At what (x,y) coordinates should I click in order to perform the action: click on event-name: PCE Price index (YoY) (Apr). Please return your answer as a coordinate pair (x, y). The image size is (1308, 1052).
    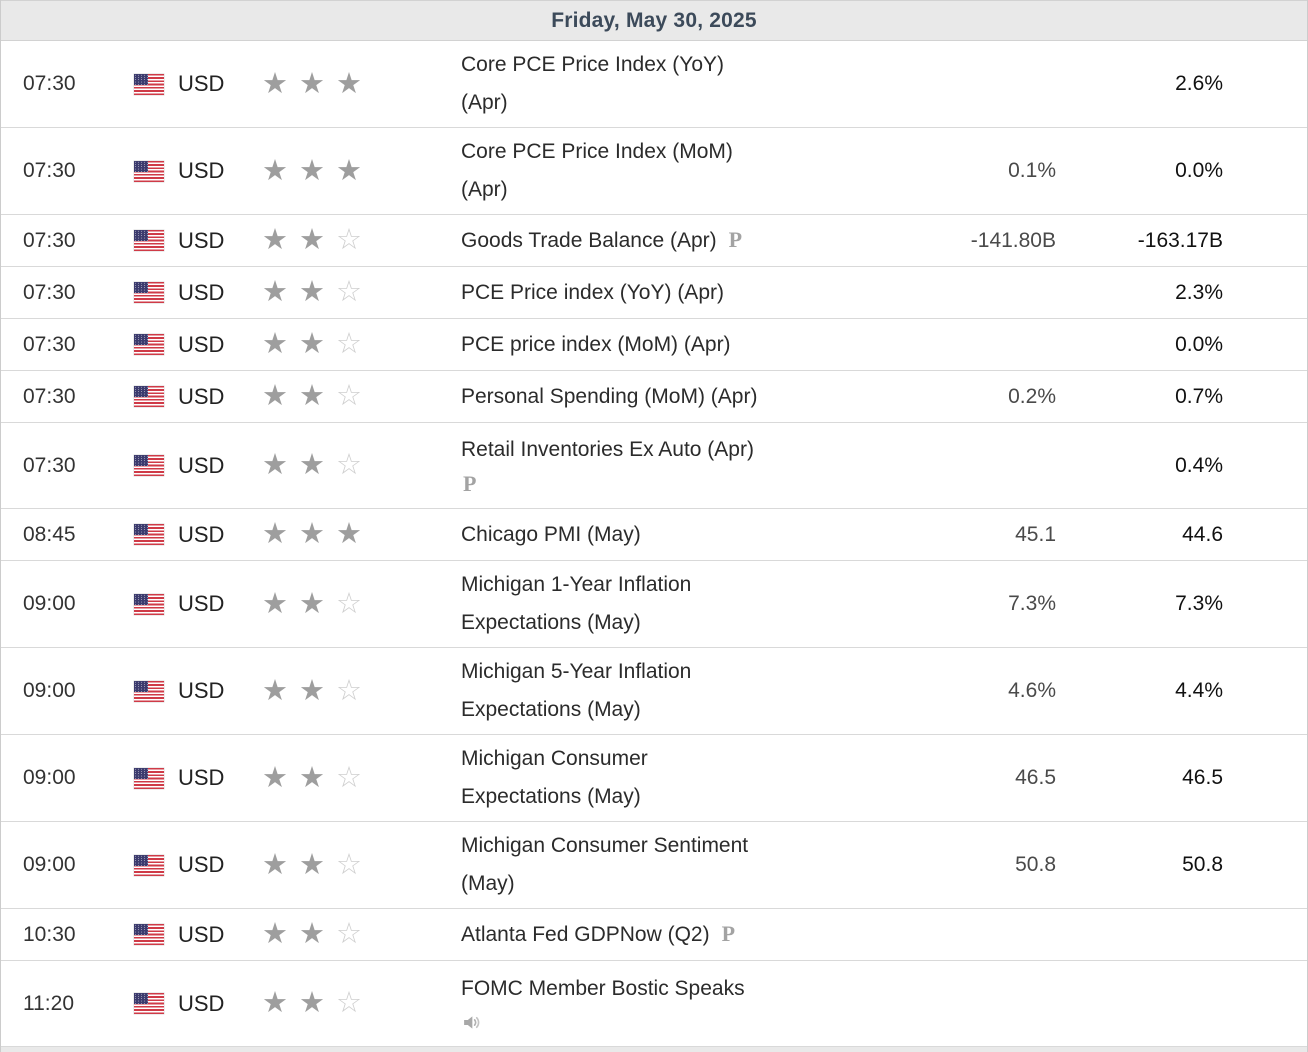
    Looking at the image, I should click on (663, 293).